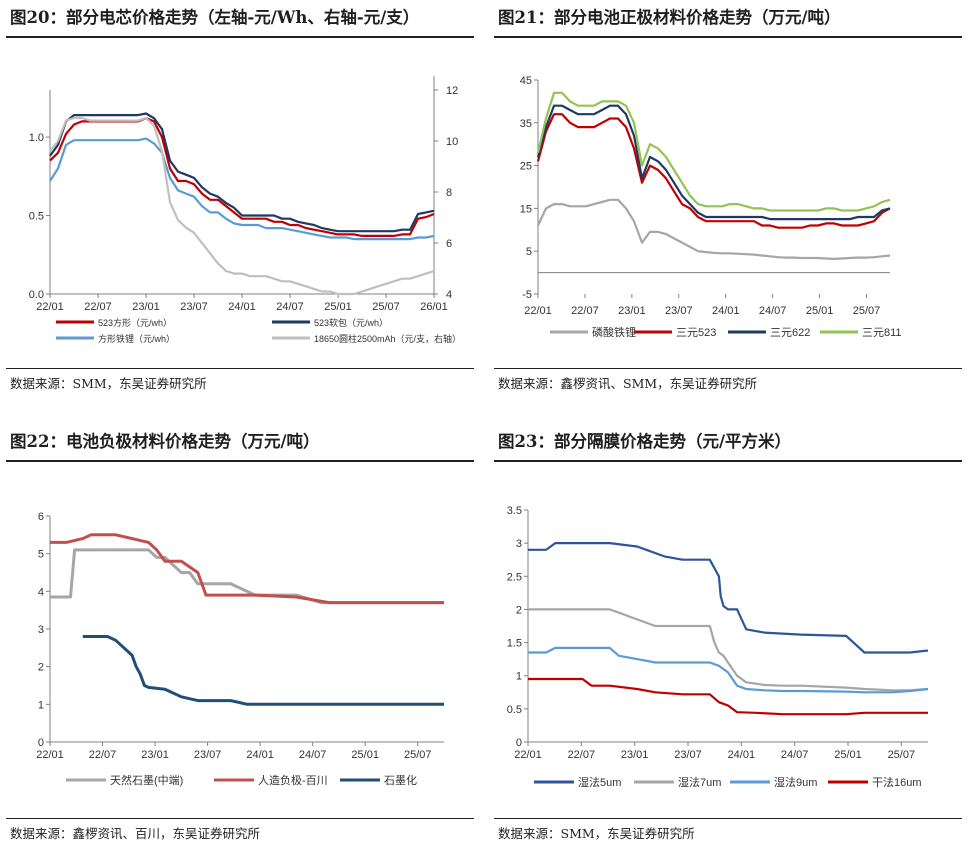 The height and width of the screenshot is (852, 969). Describe the element at coordinates (526, 124) in the screenshot. I see `y-tick-label: 35` at that location.